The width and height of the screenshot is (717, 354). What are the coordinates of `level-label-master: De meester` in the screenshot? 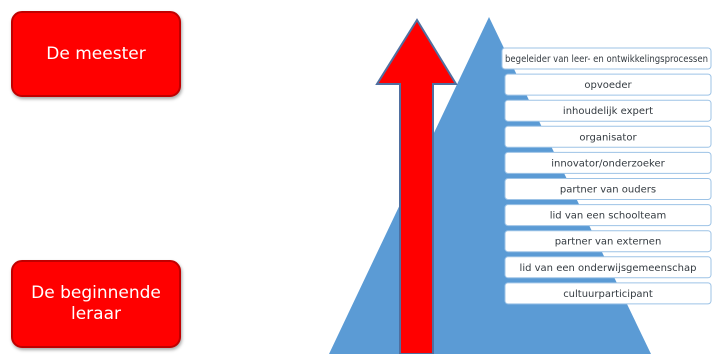 It's located at (96, 53).